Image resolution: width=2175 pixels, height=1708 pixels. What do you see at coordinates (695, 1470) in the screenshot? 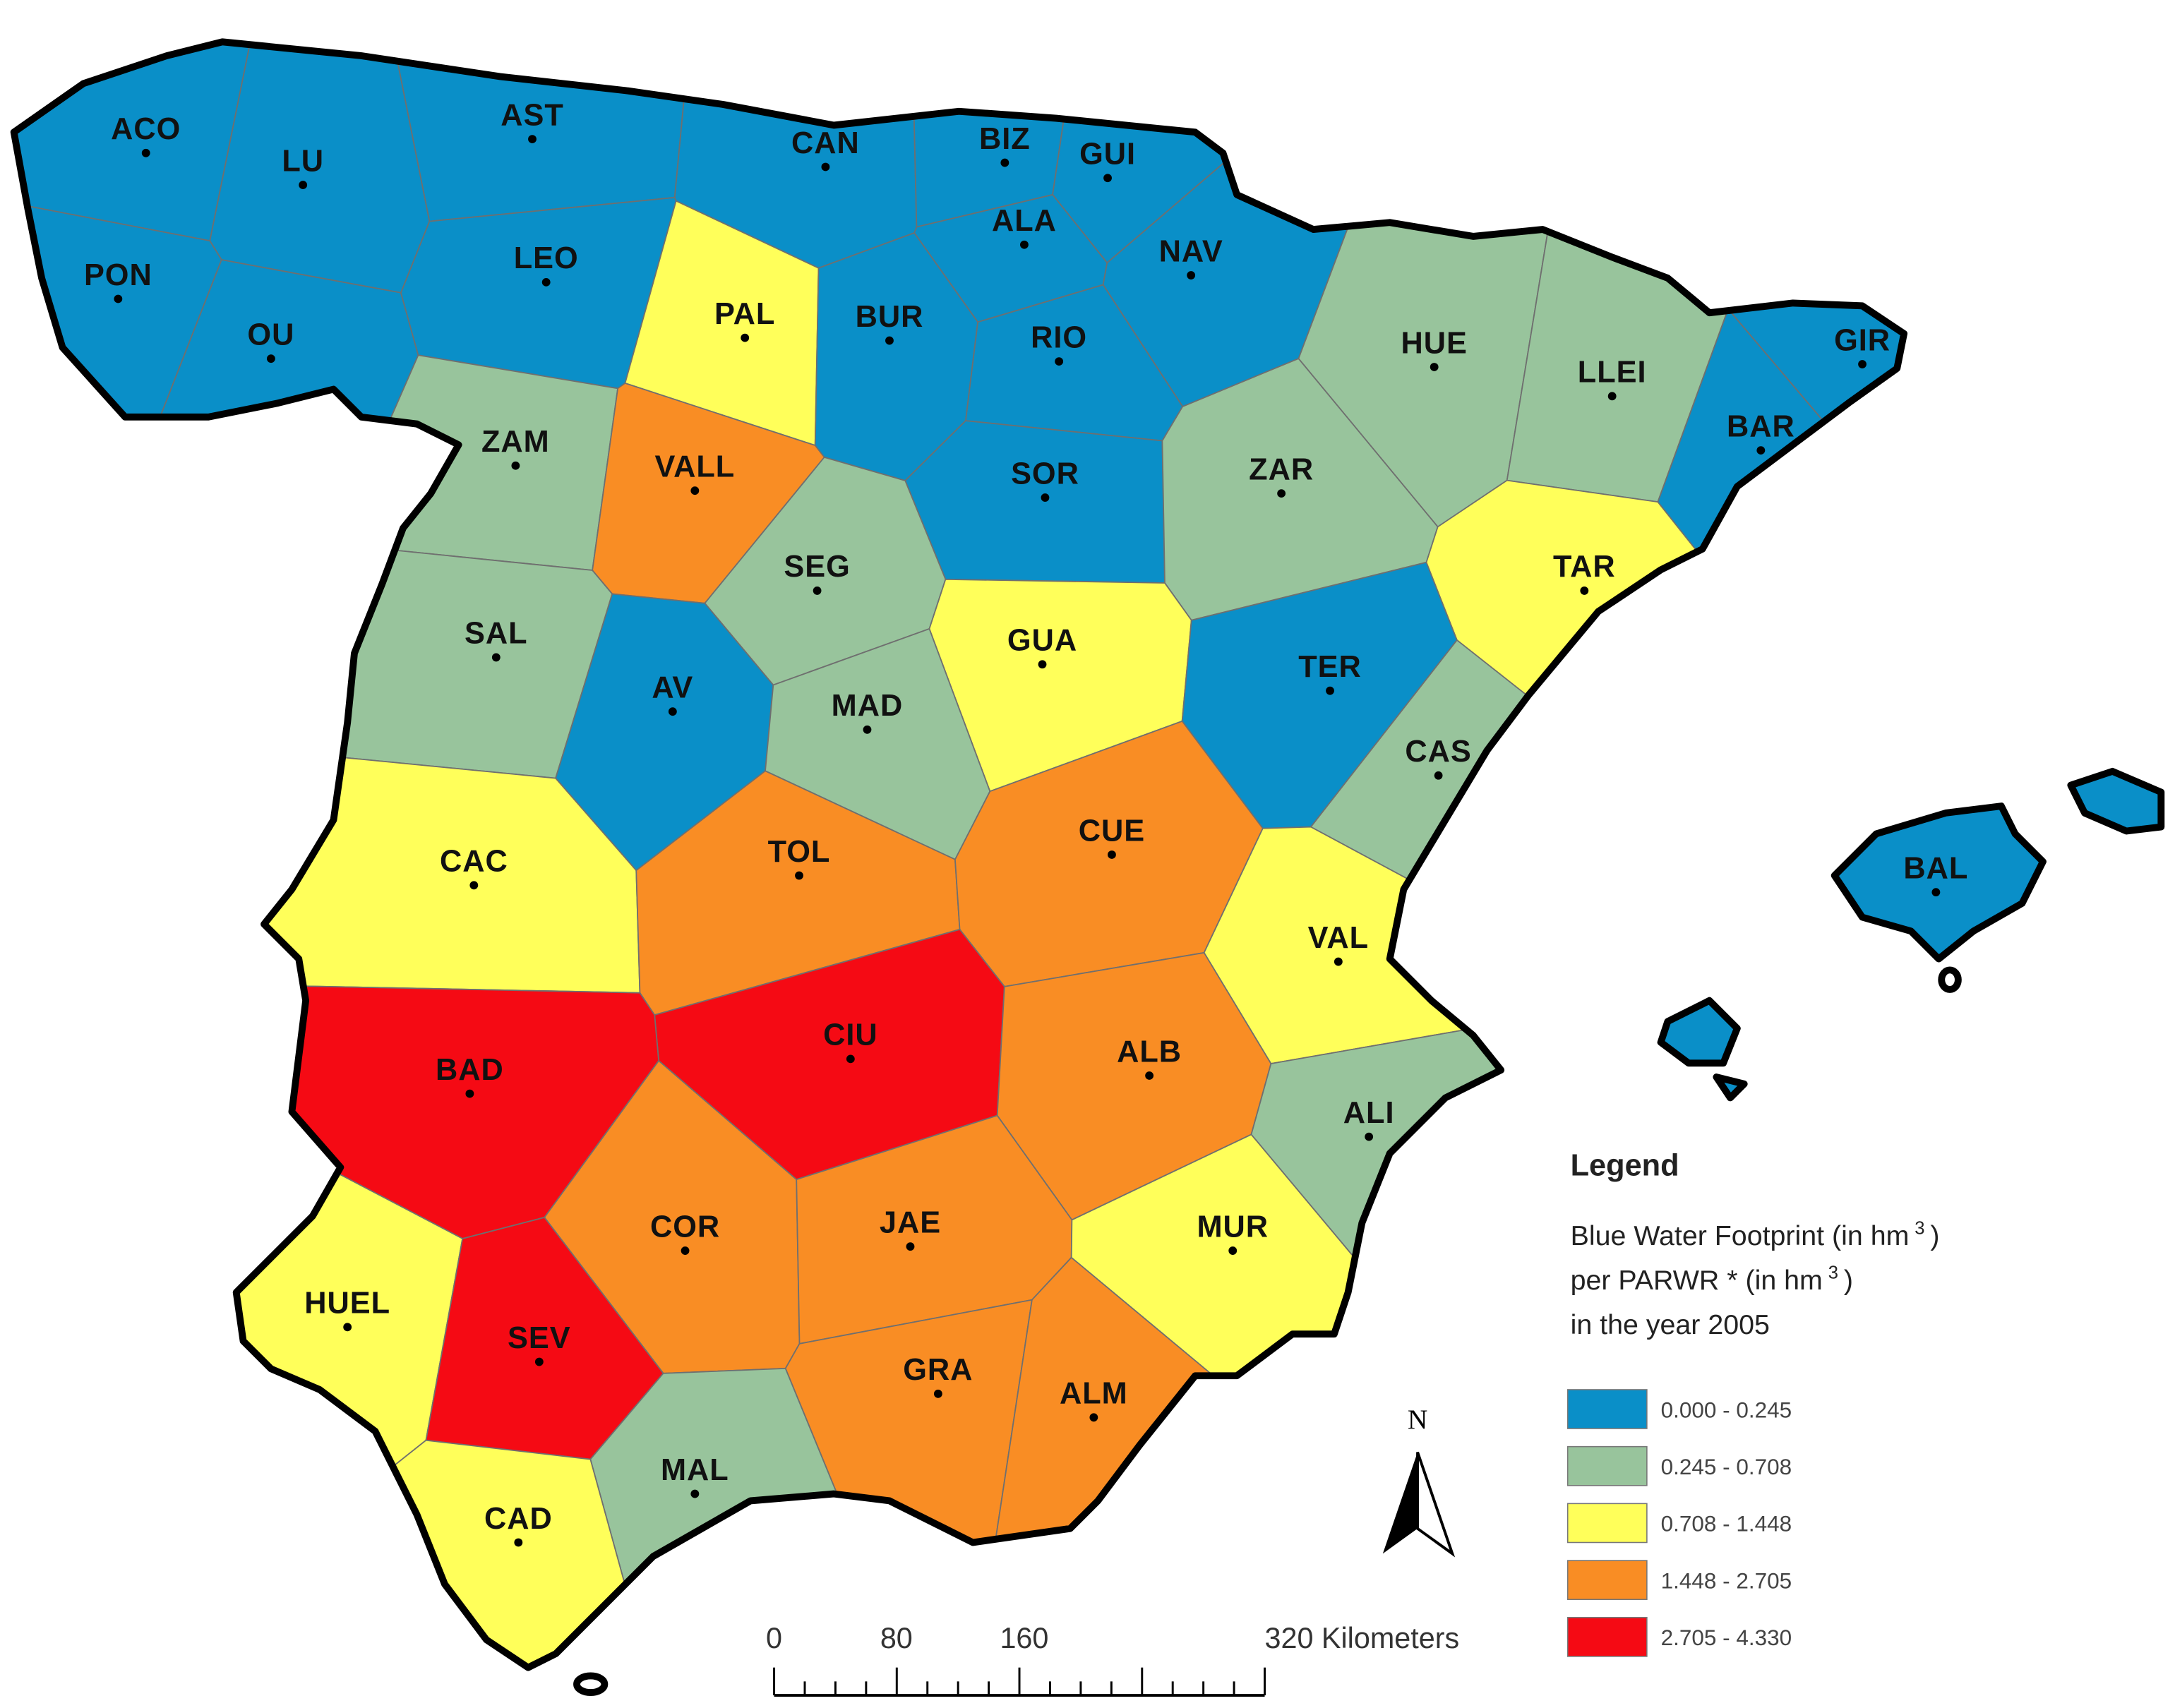
I see `province-label: MAL` at bounding box center [695, 1470].